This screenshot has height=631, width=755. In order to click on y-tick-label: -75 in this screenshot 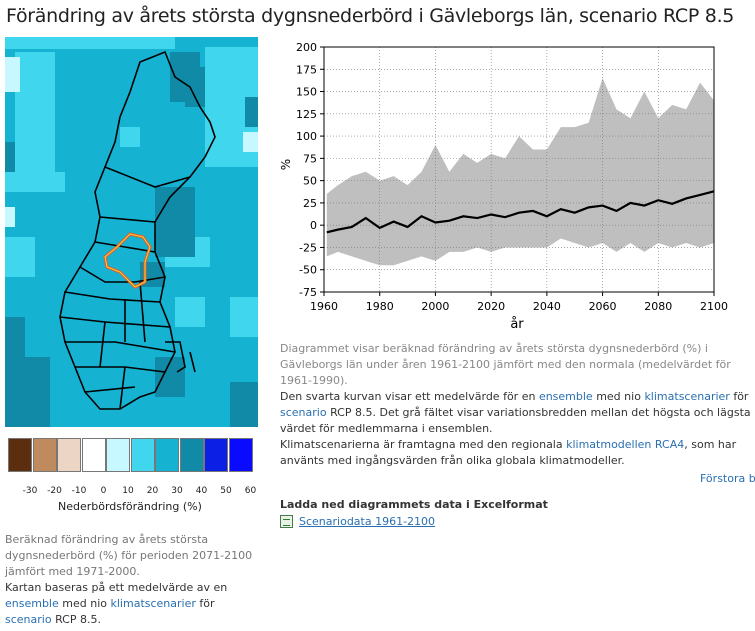, I will do `click(308, 292)`.